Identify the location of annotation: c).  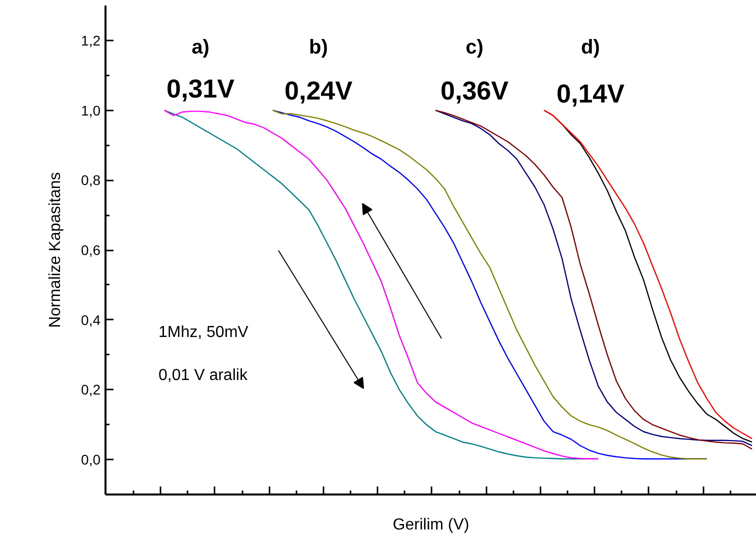
(475, 47).